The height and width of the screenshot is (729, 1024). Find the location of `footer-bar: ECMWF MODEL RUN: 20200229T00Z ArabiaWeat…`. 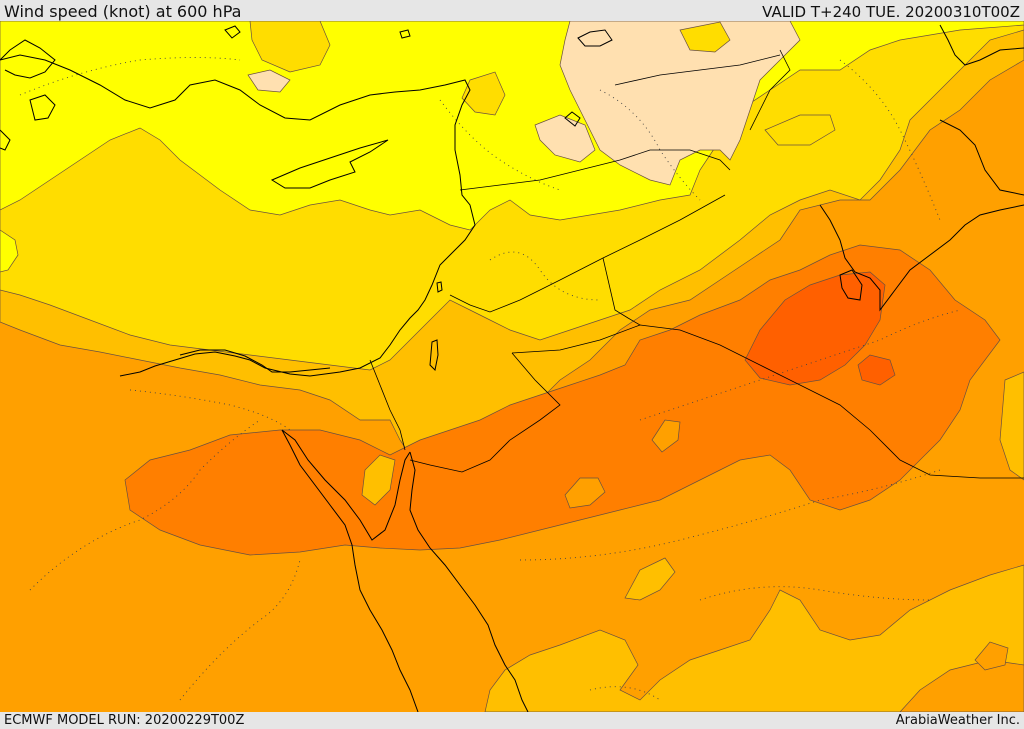

footer-bar: ECMWF MODEL RUN: 20200229T00Z ArabiaWeat… is located at coordinates (512, 720).